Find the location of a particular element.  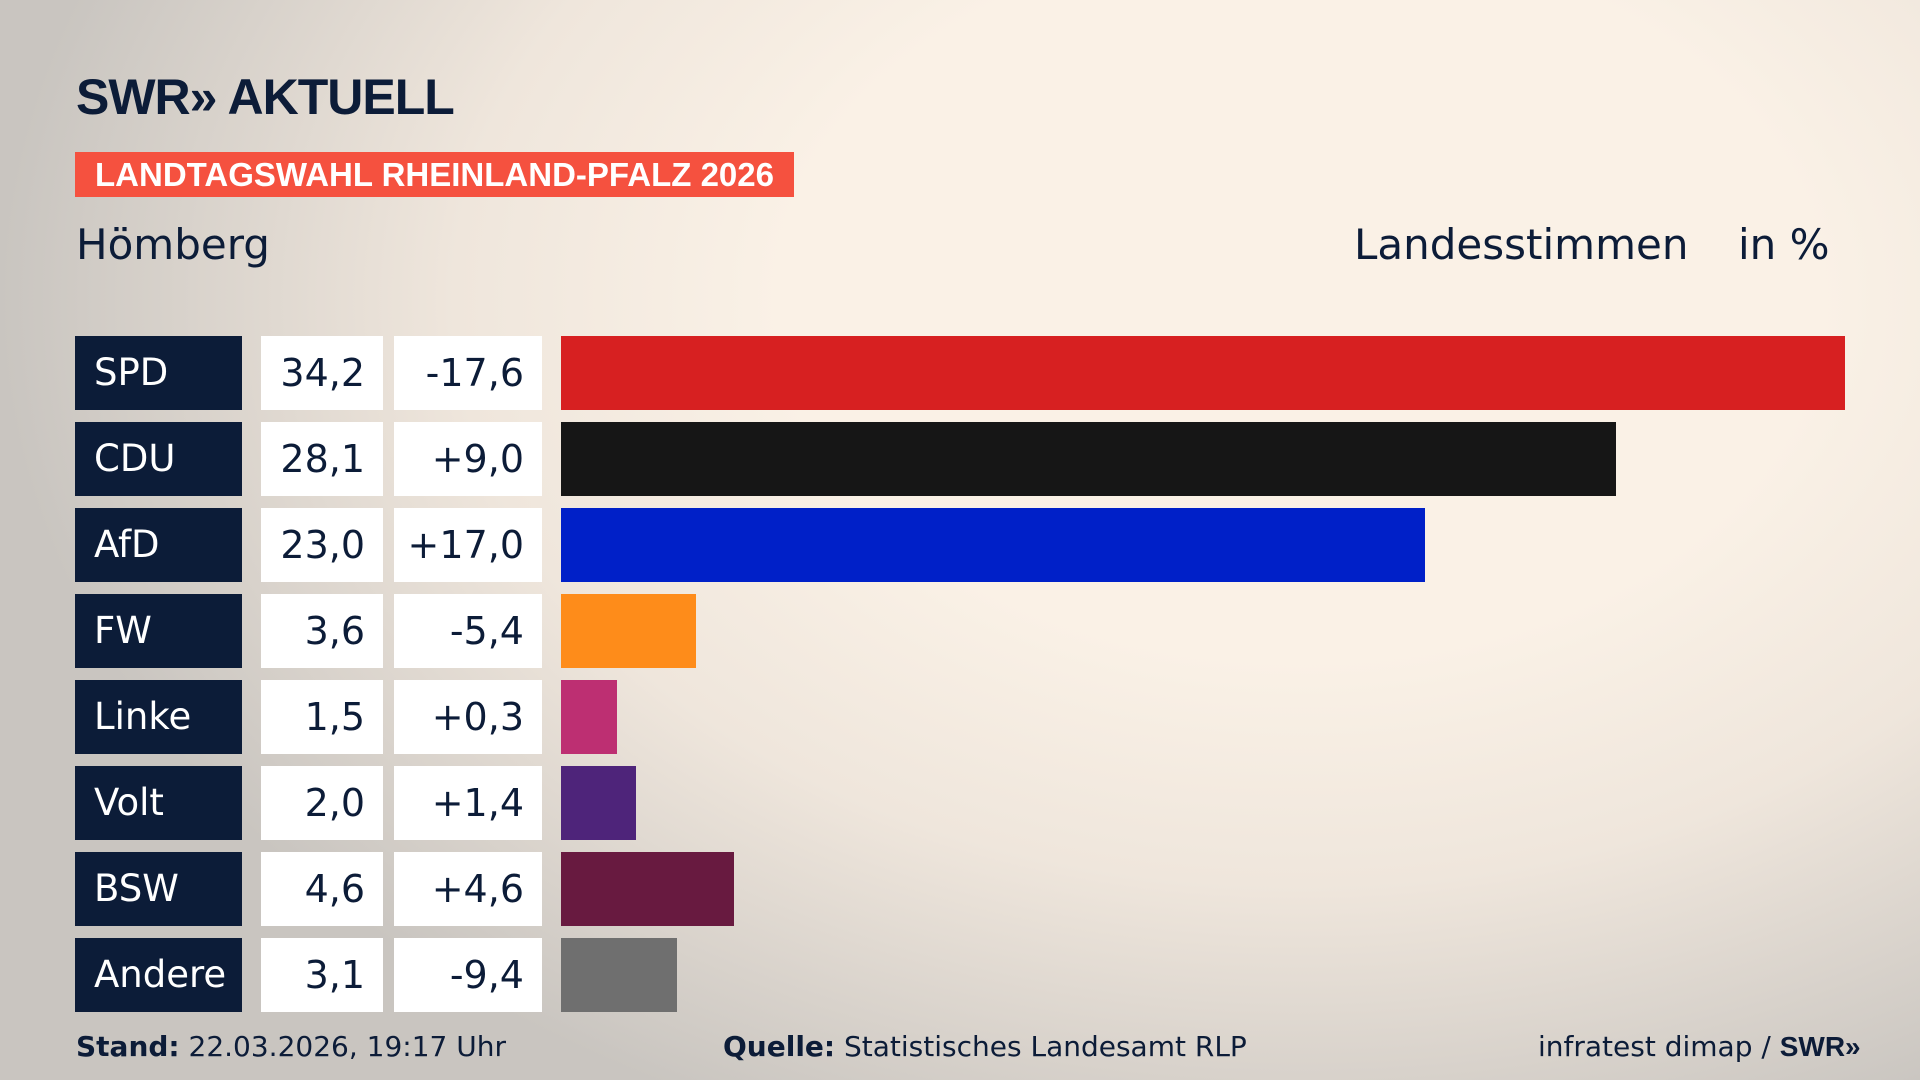

party-label: Linke is located at coordinates (158, 717).